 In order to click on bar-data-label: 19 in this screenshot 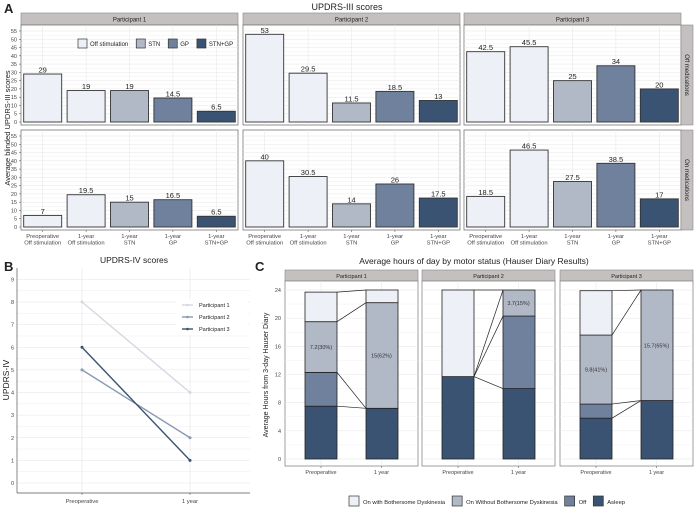, I will do `click(129, 86)`.